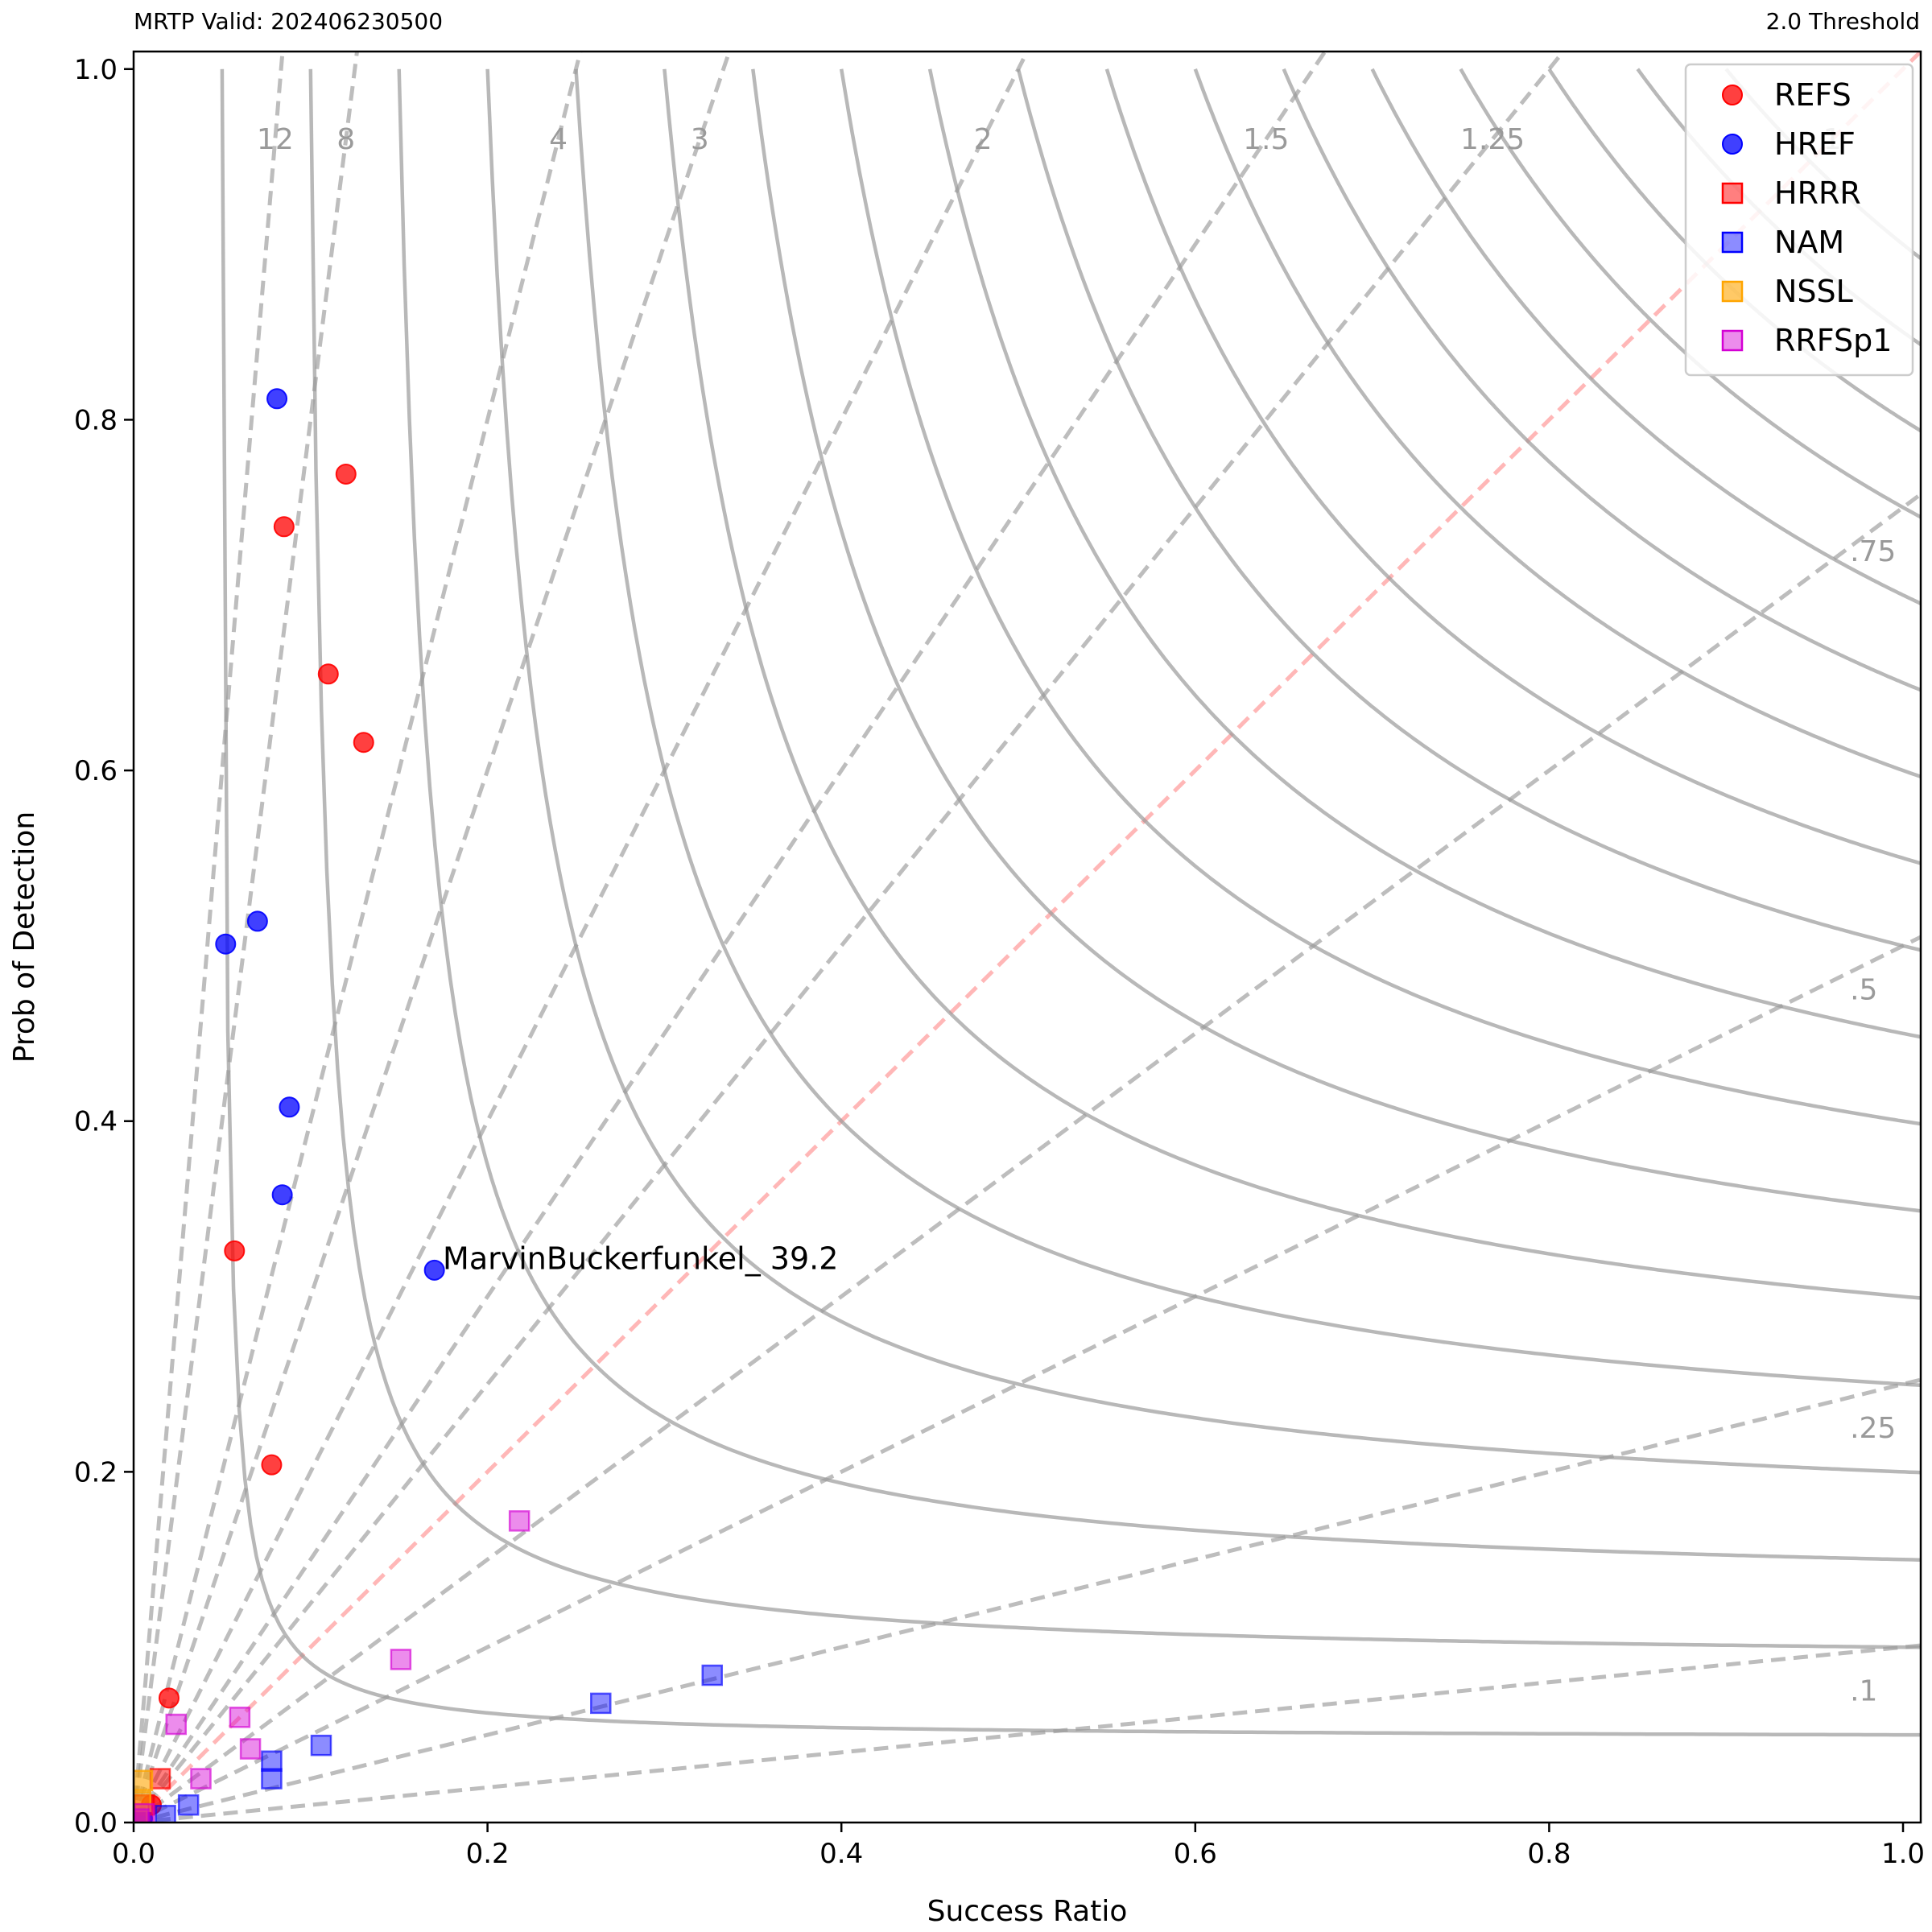  Describe the element at coordinates (1266, 139) in the screenshot. I see `bias-label-1-5: 1.5` at that location.